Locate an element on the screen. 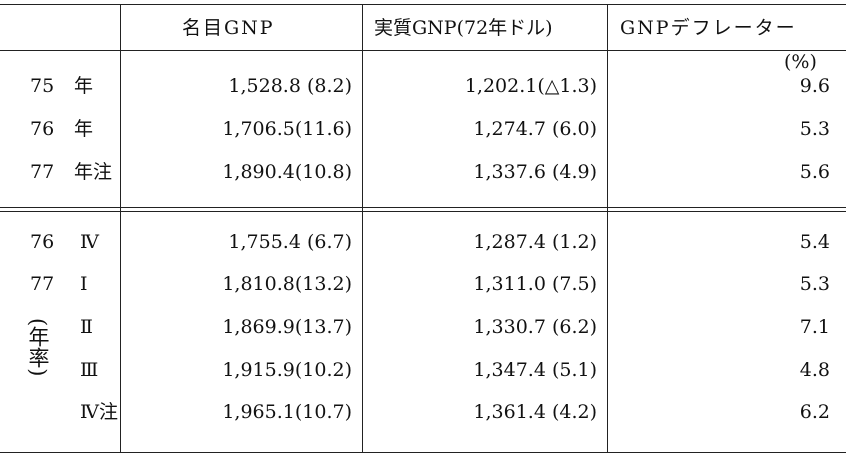 The image size is (846, 456). real-cell: 1,361.4 (4.2) is located at coordinates (535, 412).